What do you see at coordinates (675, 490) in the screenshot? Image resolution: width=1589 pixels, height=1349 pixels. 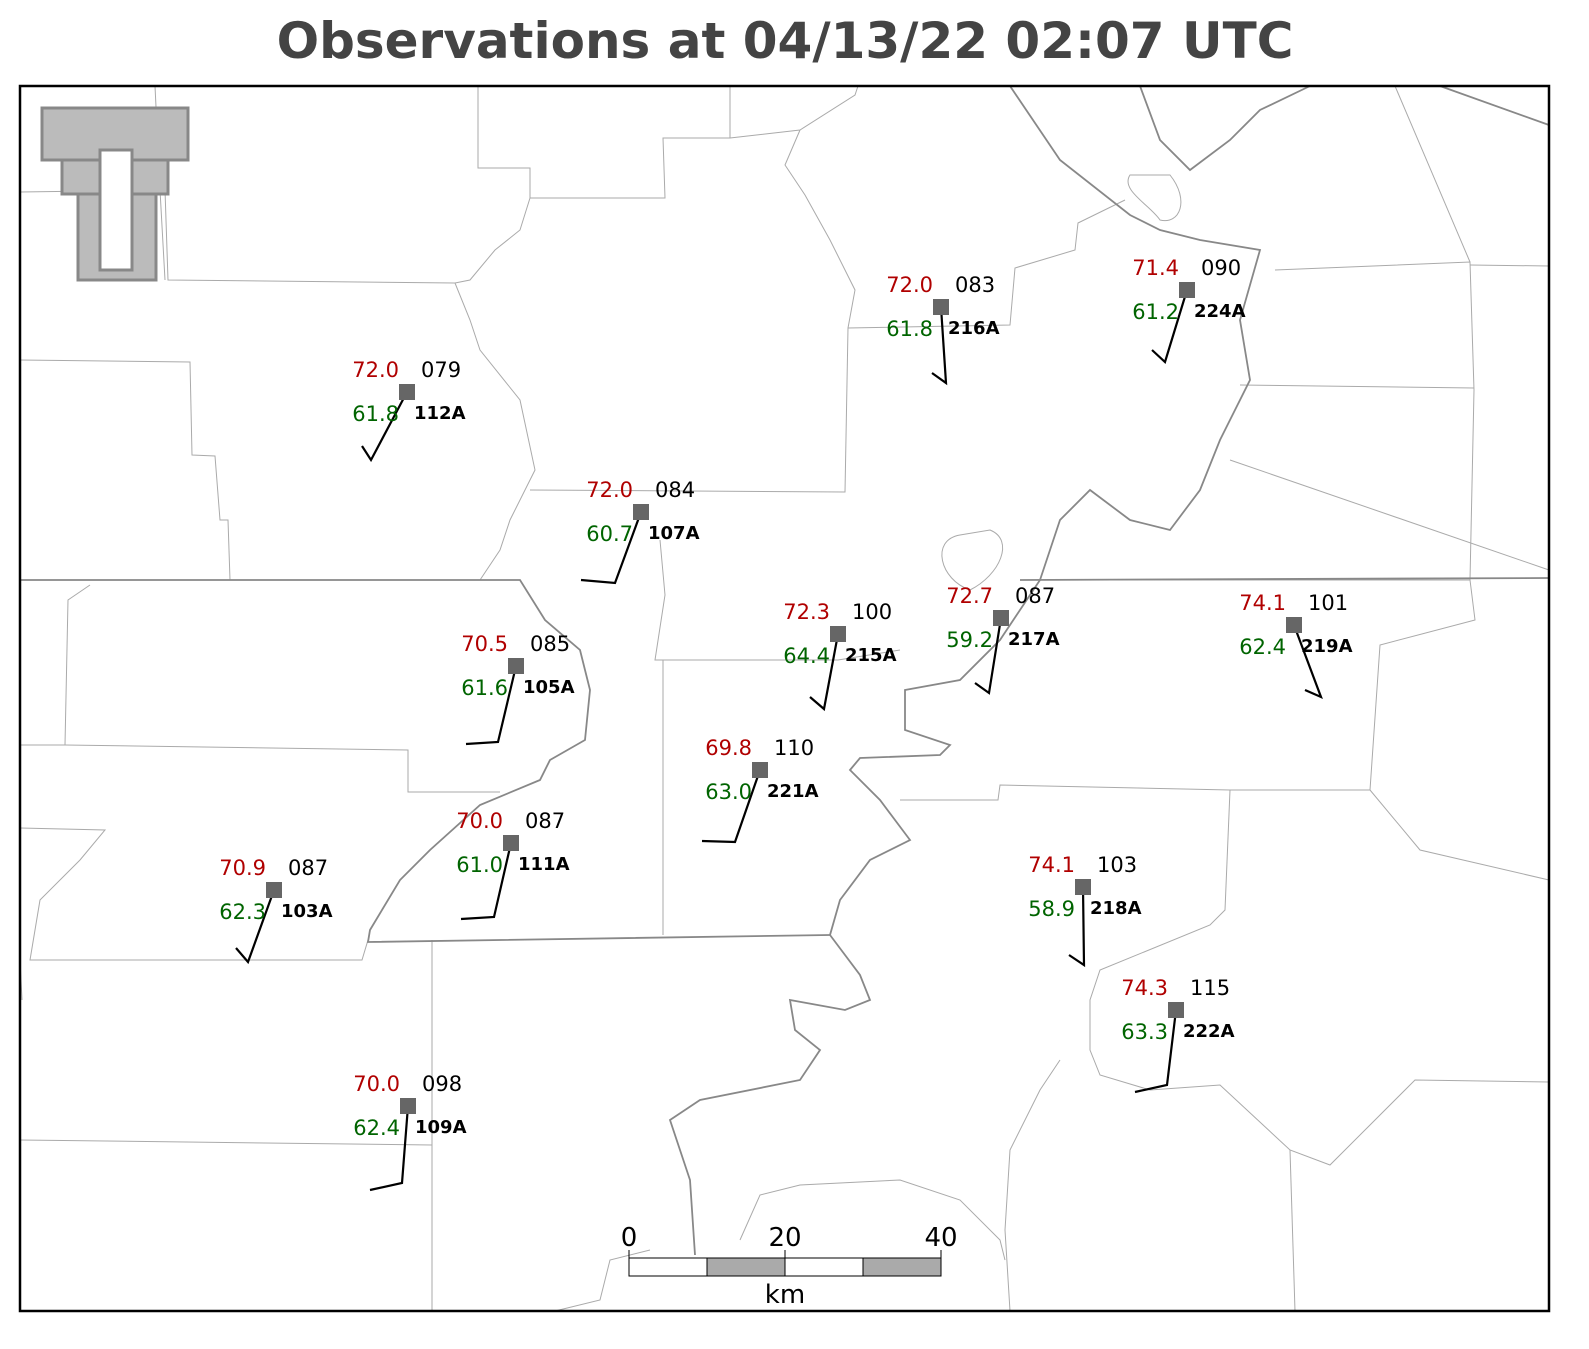 I see `pressure: 084` at bounding box center [675, 490].